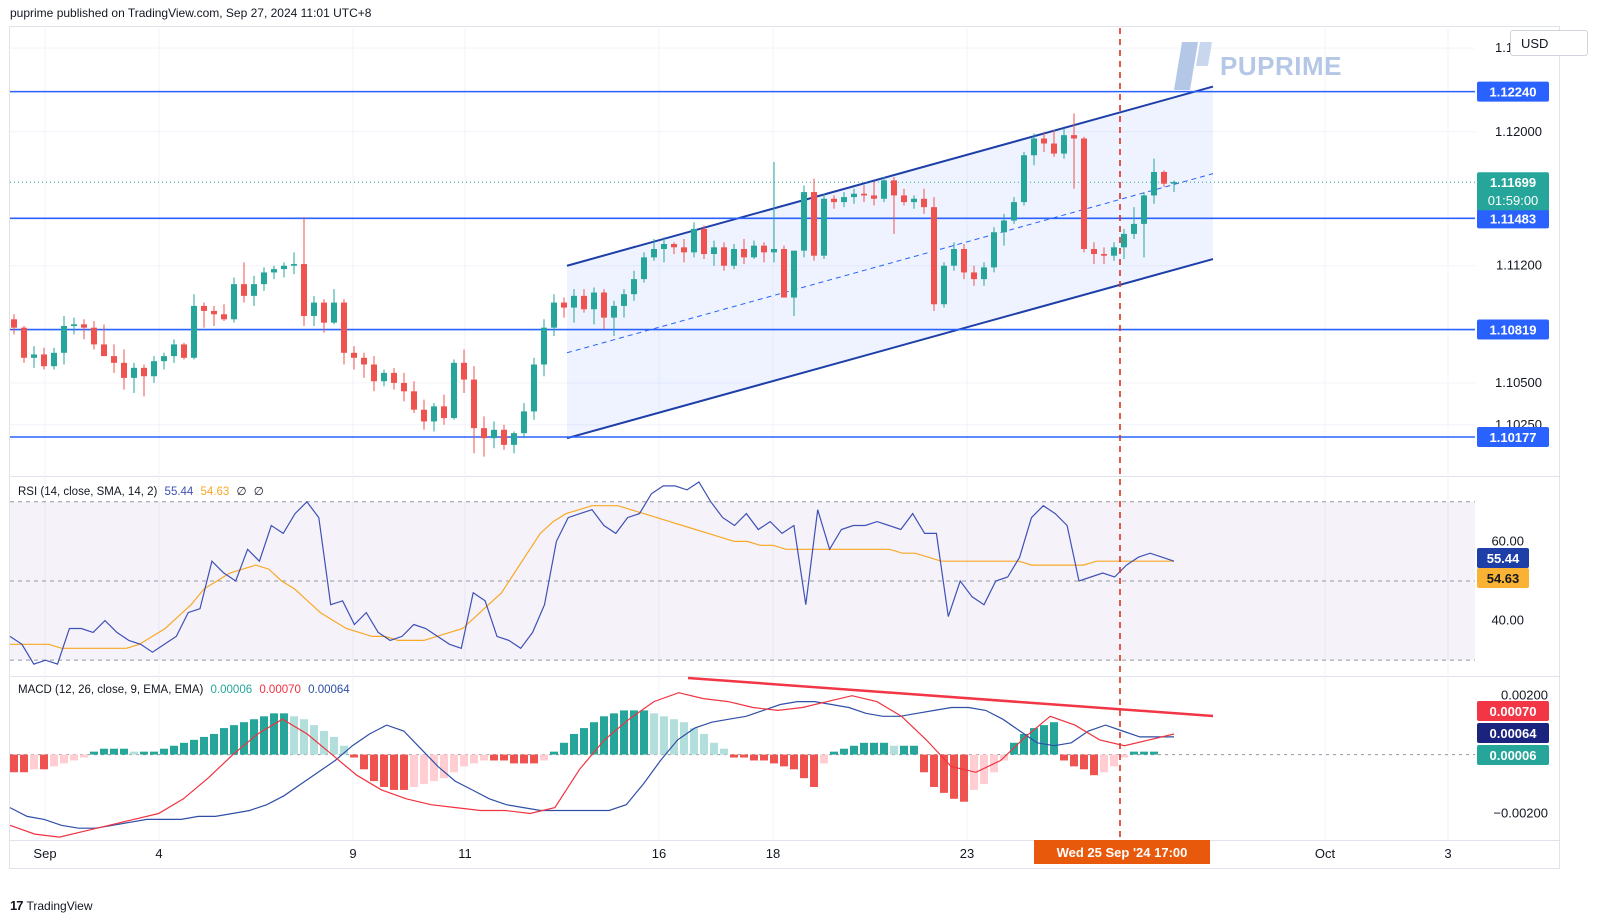 The height and width of the screenshot is (922, 1600). What do you see at coordinates (1503, 558) in the screenshot?
I see `rsi-value-label-bg` at bounding box center [1503, 558].